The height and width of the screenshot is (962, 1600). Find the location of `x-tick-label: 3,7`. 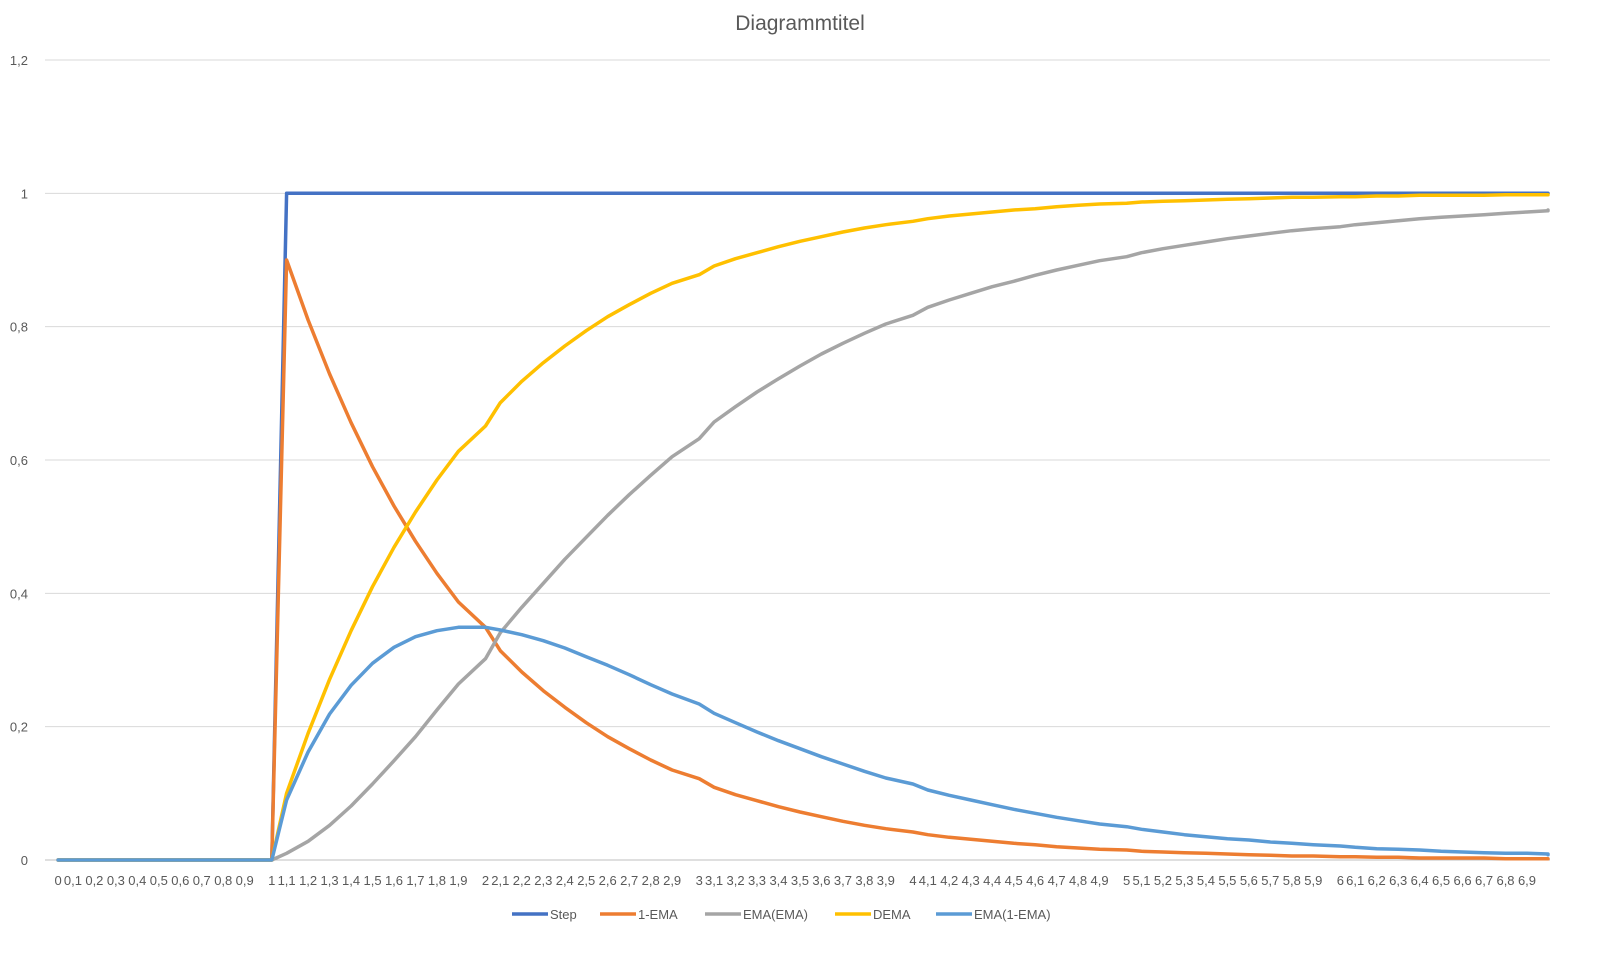

x-tick-label: 3,7 is located at coordinates (843, 880).